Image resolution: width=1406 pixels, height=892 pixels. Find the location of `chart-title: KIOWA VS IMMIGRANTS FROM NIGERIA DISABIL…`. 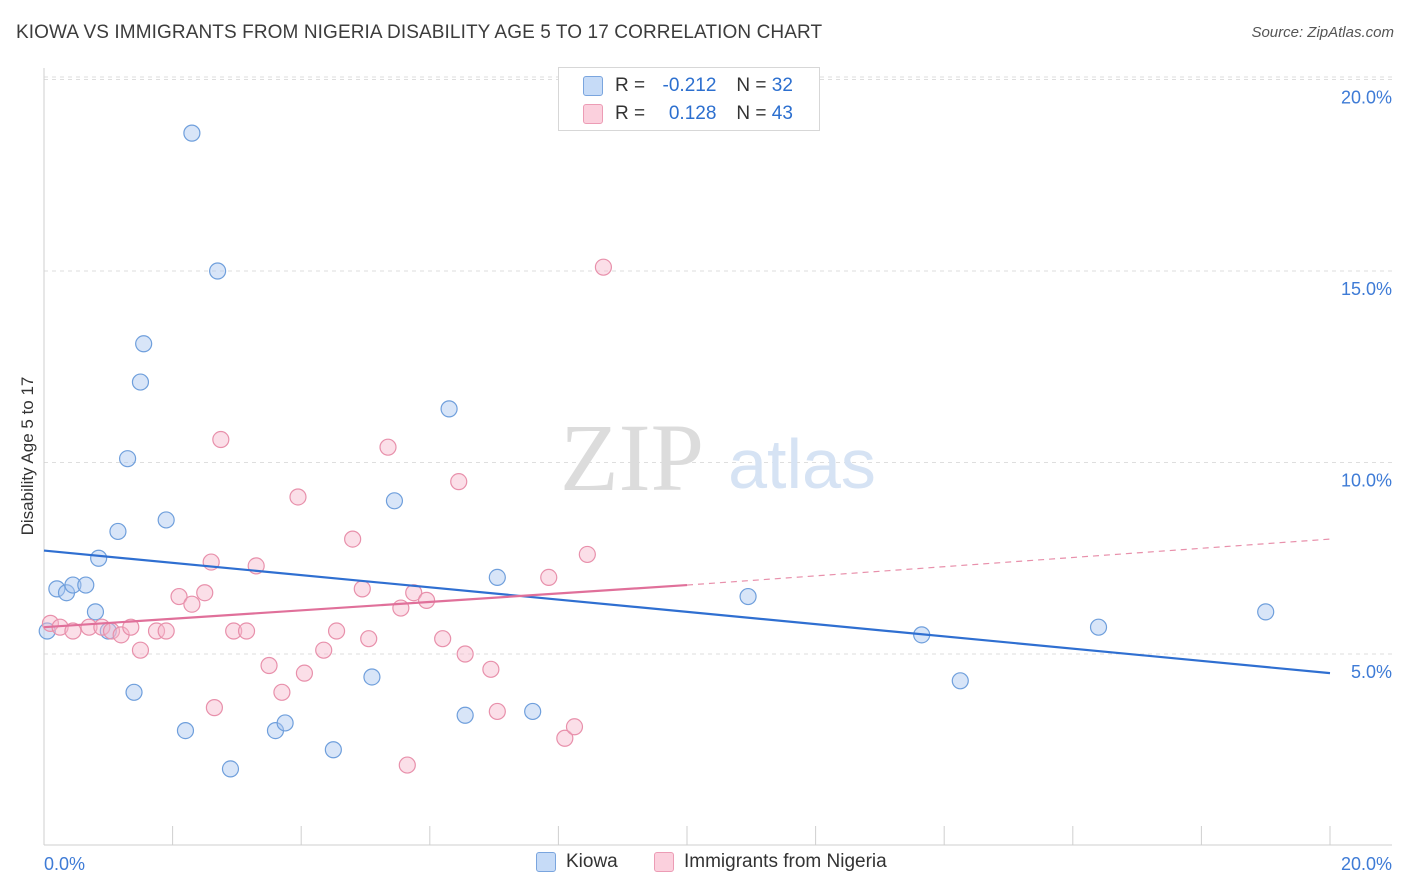

chart-title: KIOWA VS IMMIGRANTS FROM NIGERIA DISABIL… is located at coordinates (419, 32).